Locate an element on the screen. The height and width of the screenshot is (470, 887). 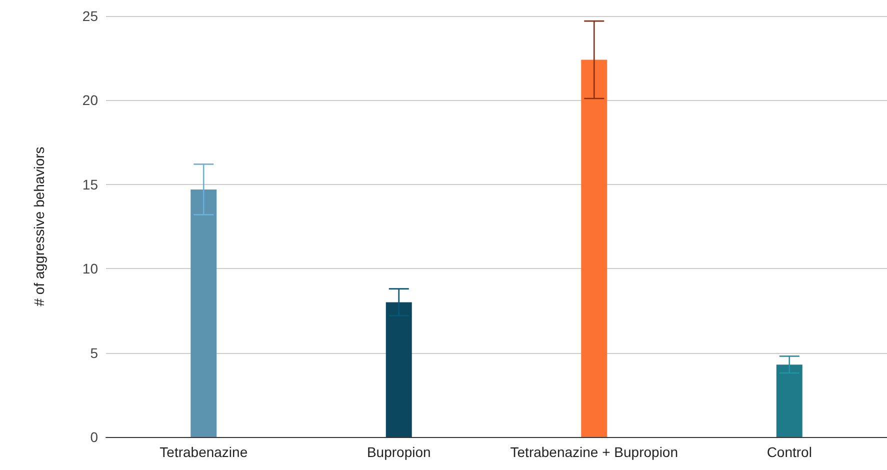
x-tick-label: Control is located at coordinates (789, 452).